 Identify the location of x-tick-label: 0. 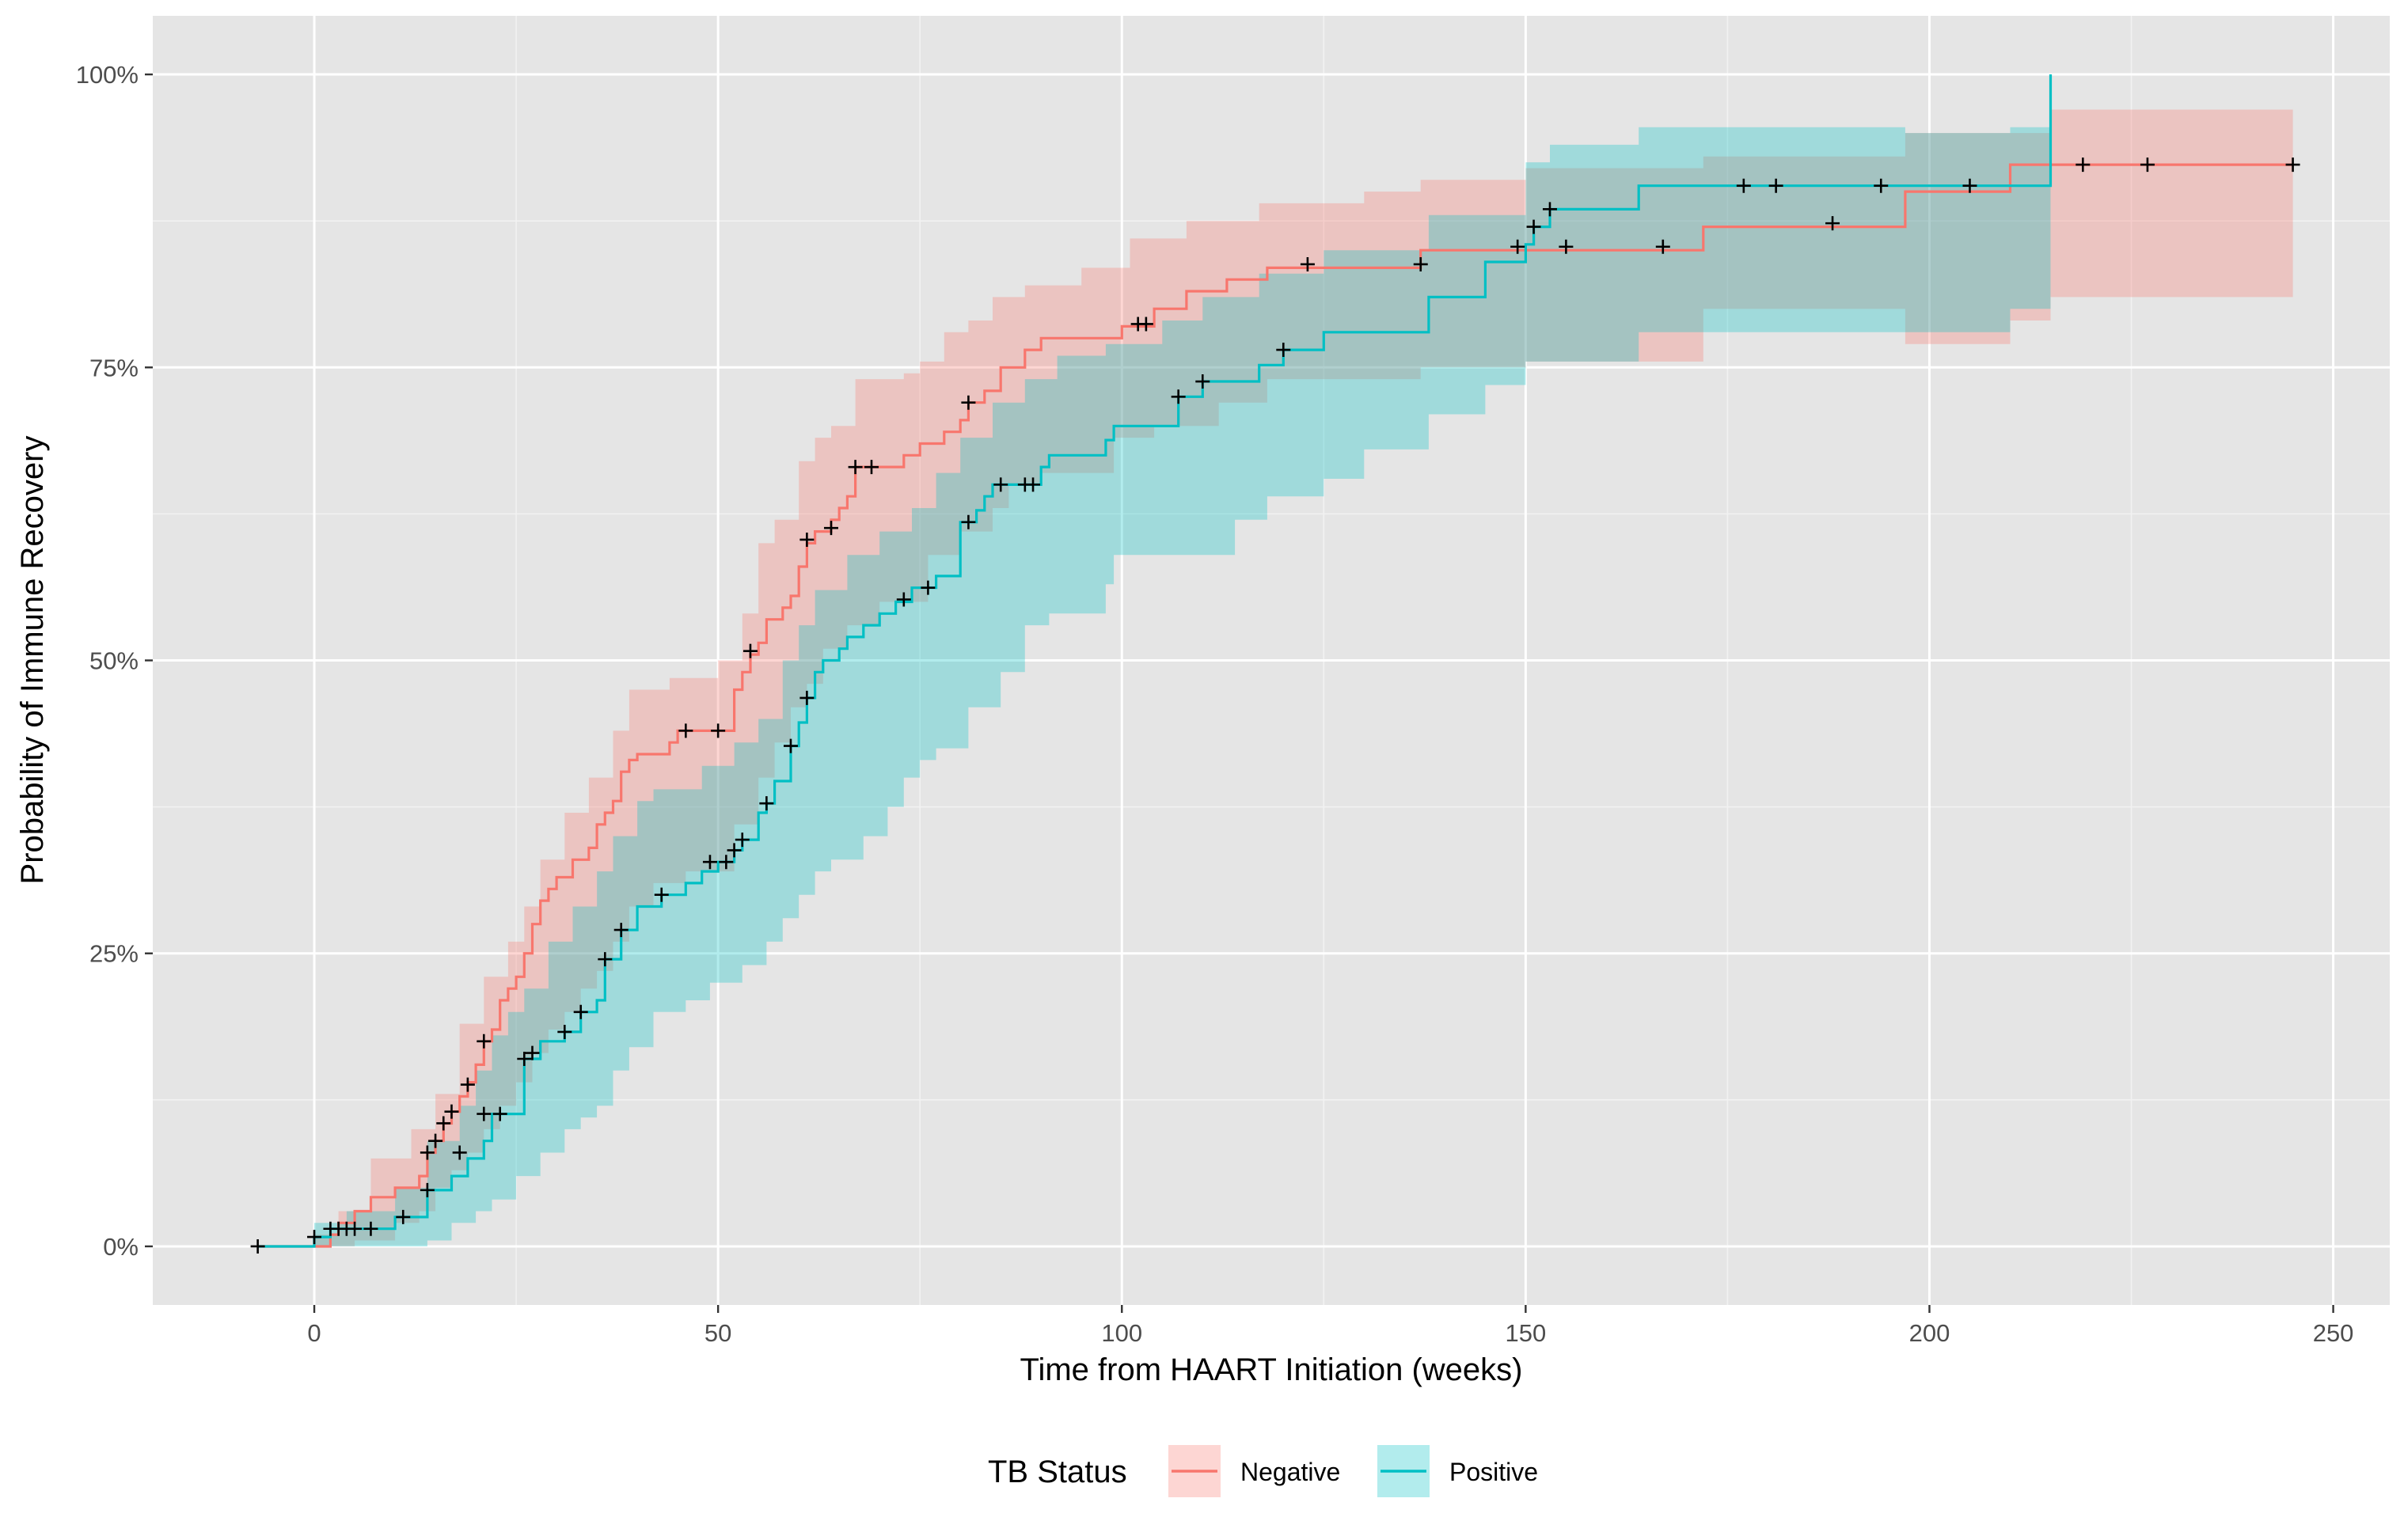
(314, 1333).